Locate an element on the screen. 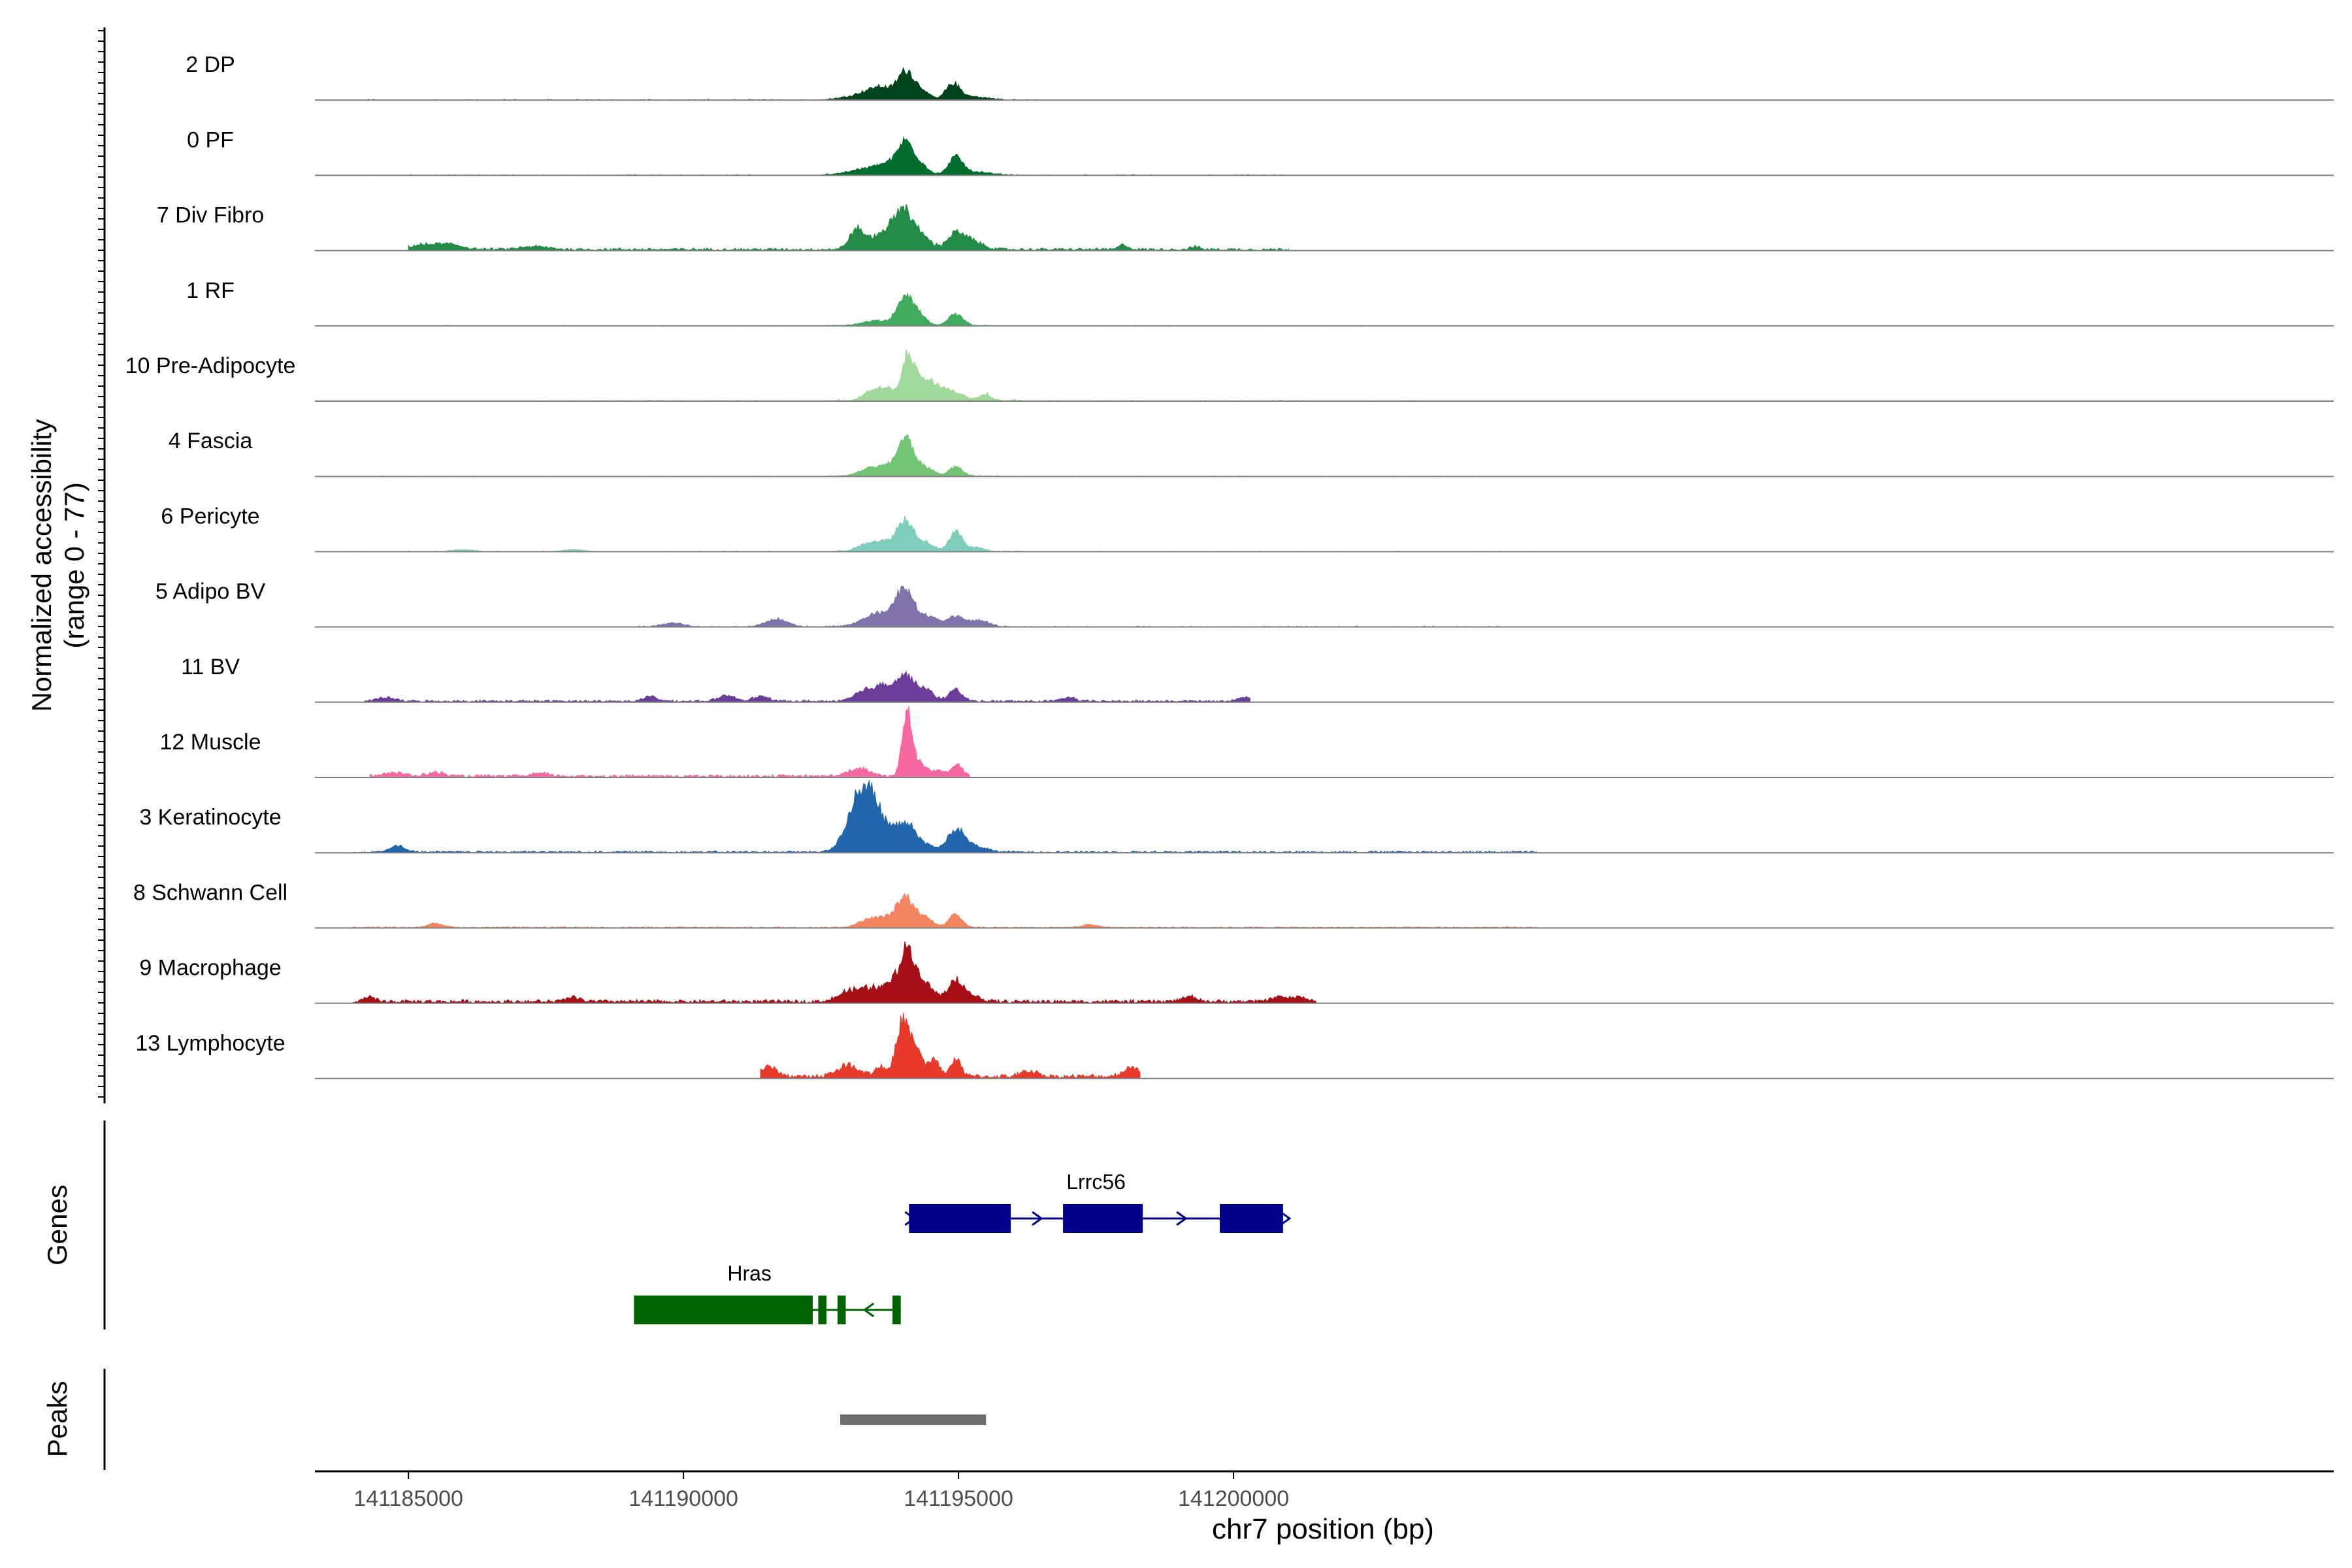  track-1-rf: 1 RF is located at coordinates (1260, 302).